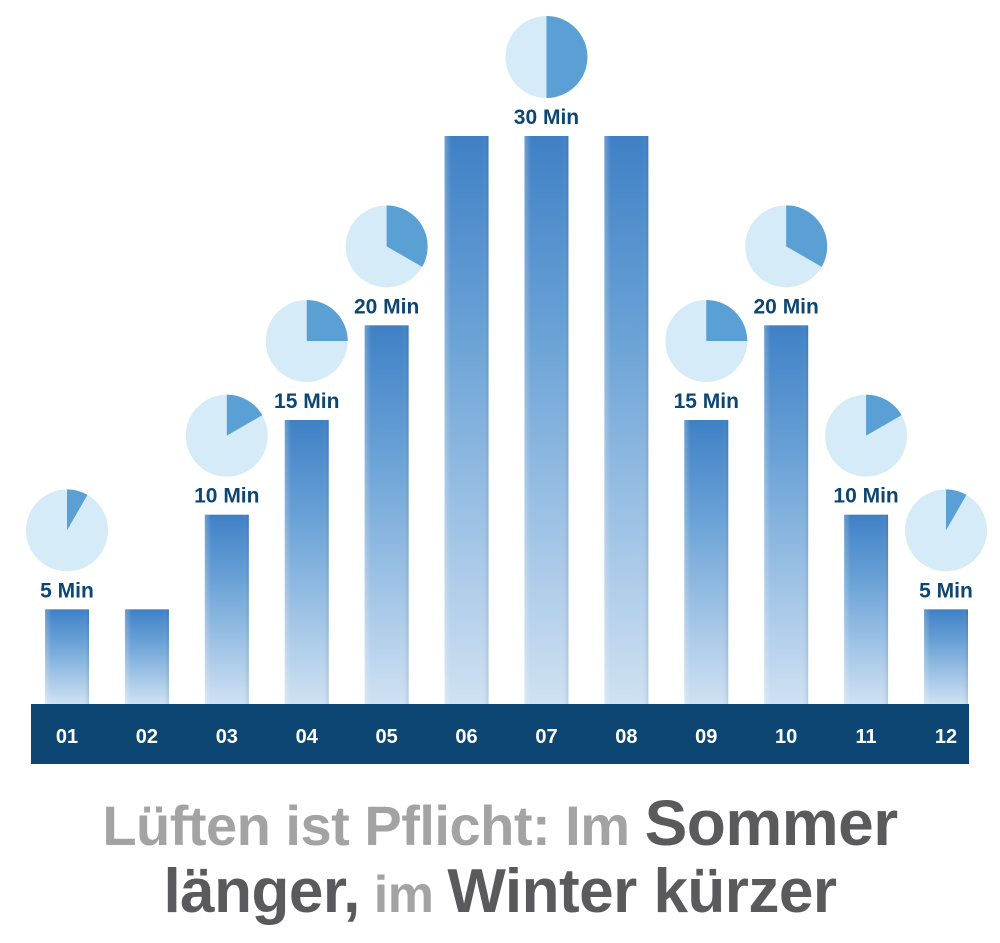 Image resolution: width=1000 pixels, height=943 pixels. Describe the element at coordinates (546, 737) in the screenshot. I see `x-tick-07: 07` at that location.